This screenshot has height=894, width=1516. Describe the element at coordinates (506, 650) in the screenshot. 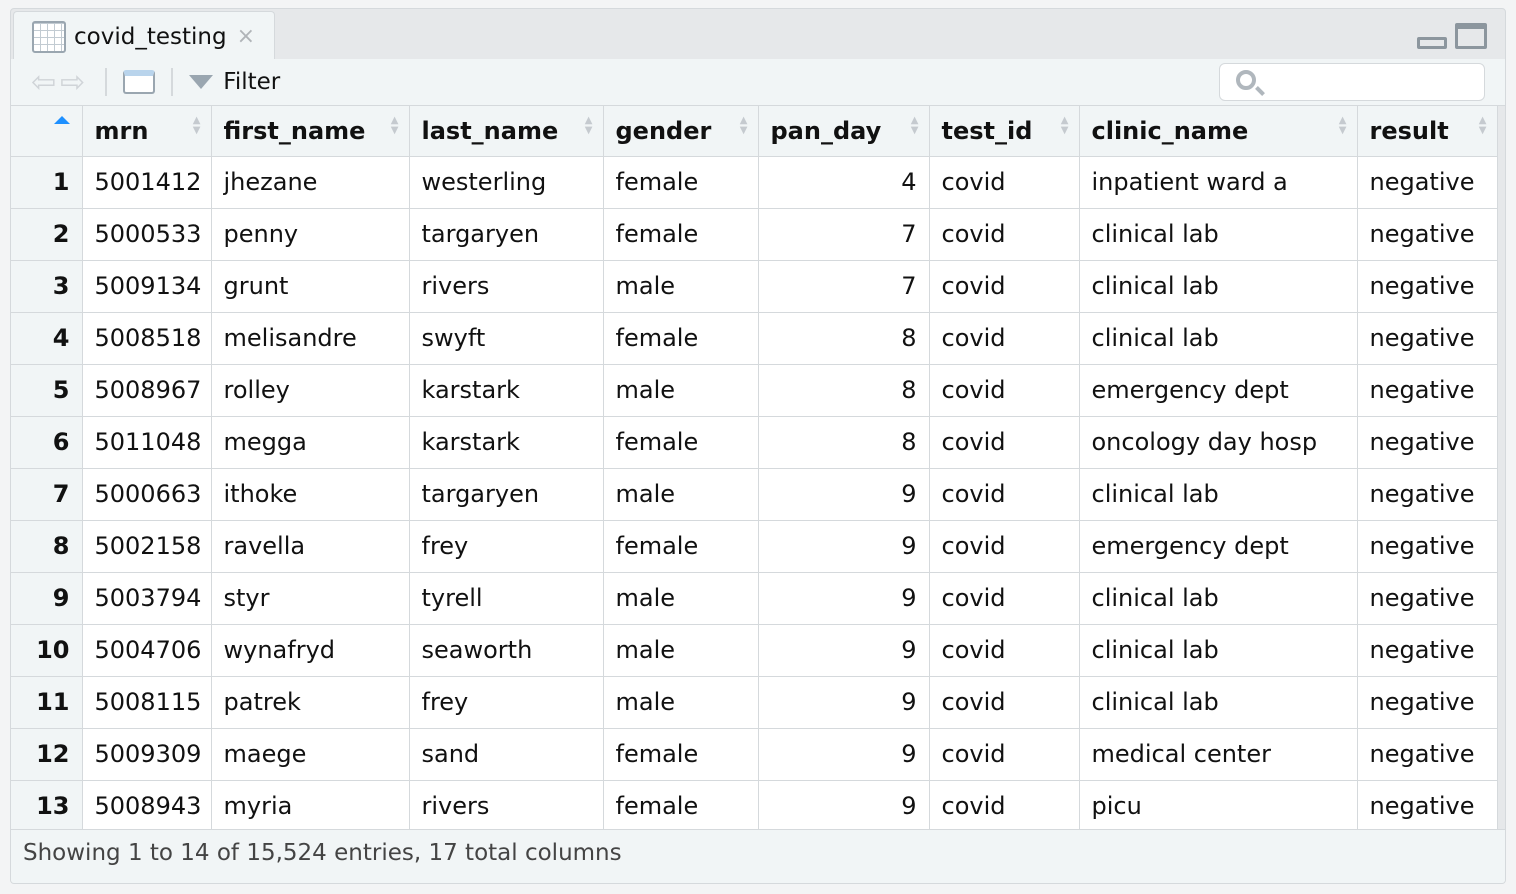

I see `cell-last_name: seaworth` at that location.